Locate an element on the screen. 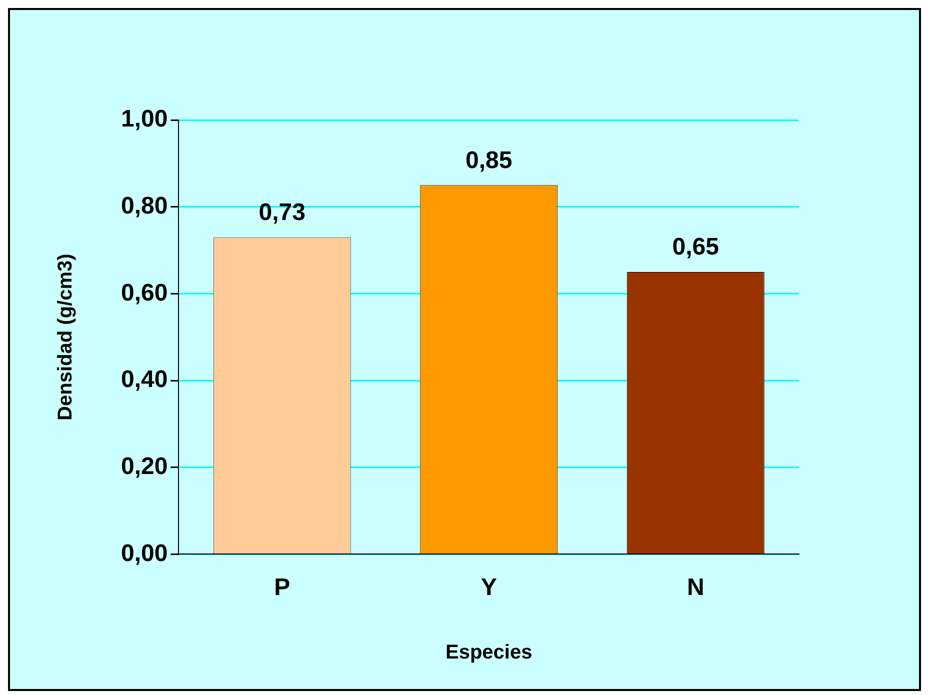 The image size is (929, 695). y-axis-title: Densidad (g/cm3) is located at coordinates (65, 337).